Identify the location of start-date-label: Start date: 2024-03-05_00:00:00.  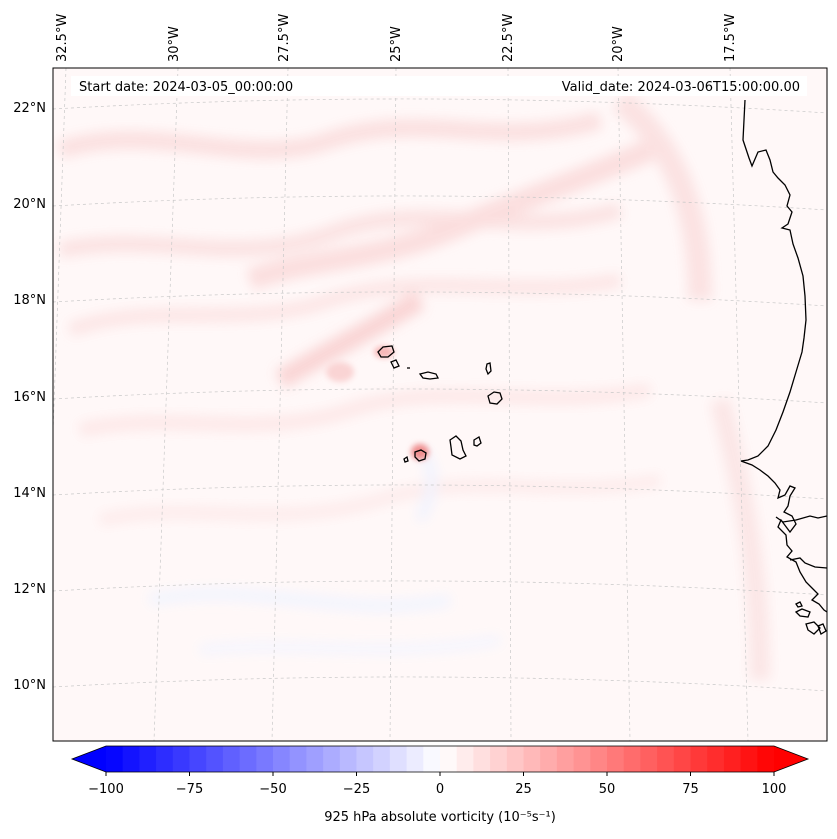
(186, 87).